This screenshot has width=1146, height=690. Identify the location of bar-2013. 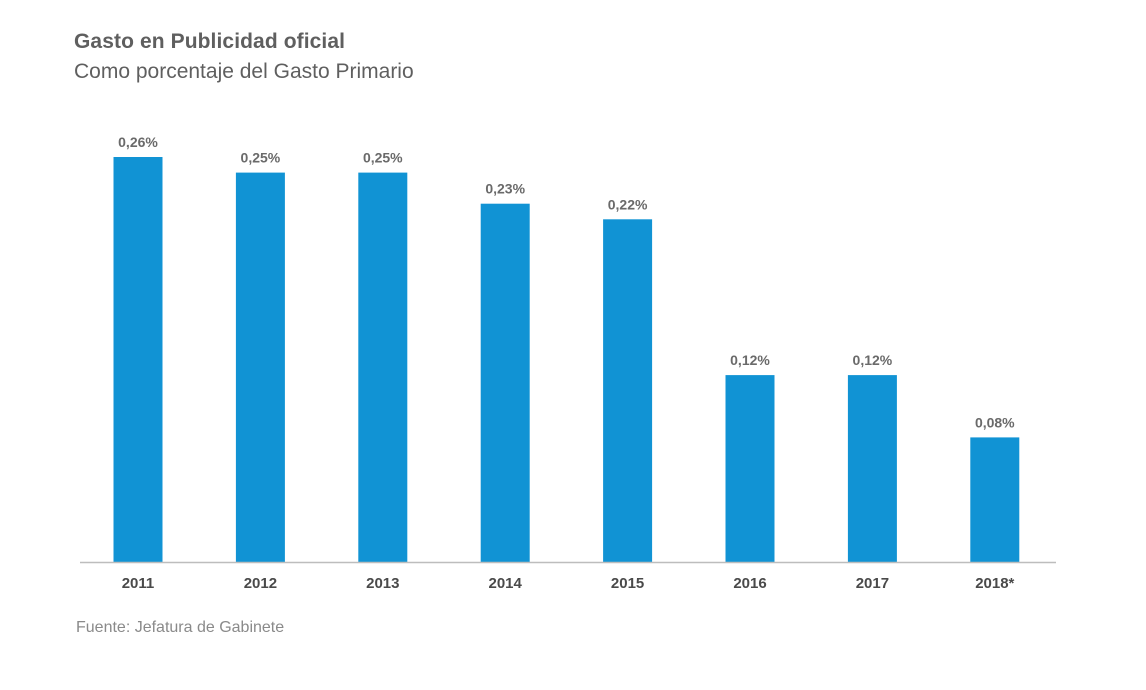
(383, 367).